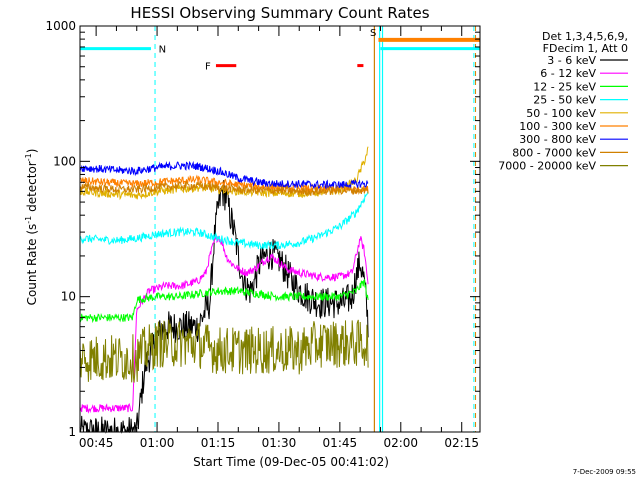  What do you see at coordinates (571, 60) in the screenshot?
I see `legend-label-3-6-kev: 3 - 6 keV` at bounding box center [571, 60].